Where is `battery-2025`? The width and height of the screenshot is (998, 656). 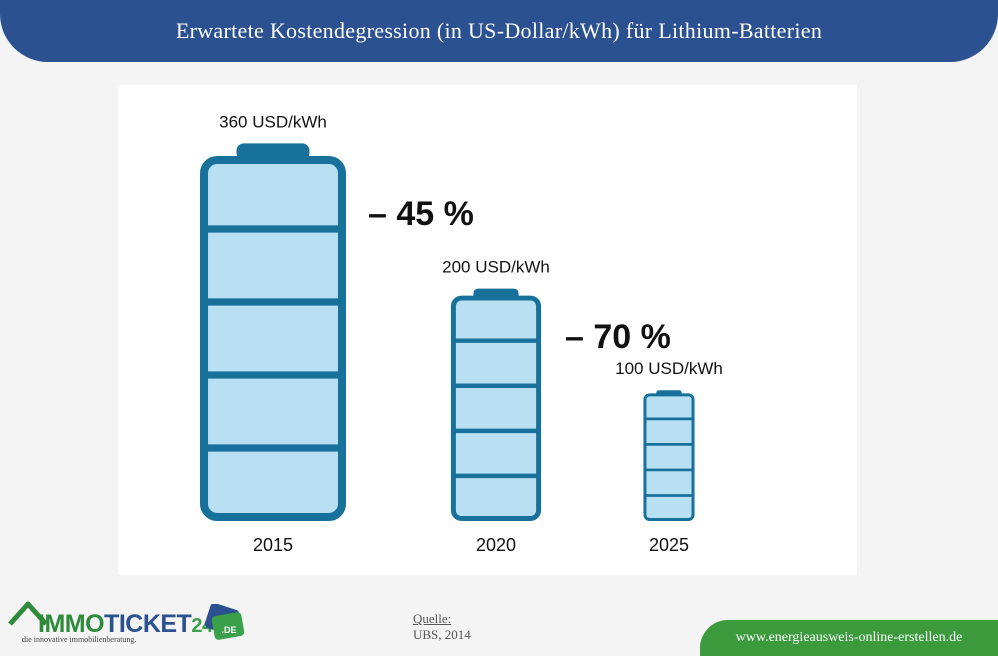
battery-2025 is located at coordinates (669, 455).